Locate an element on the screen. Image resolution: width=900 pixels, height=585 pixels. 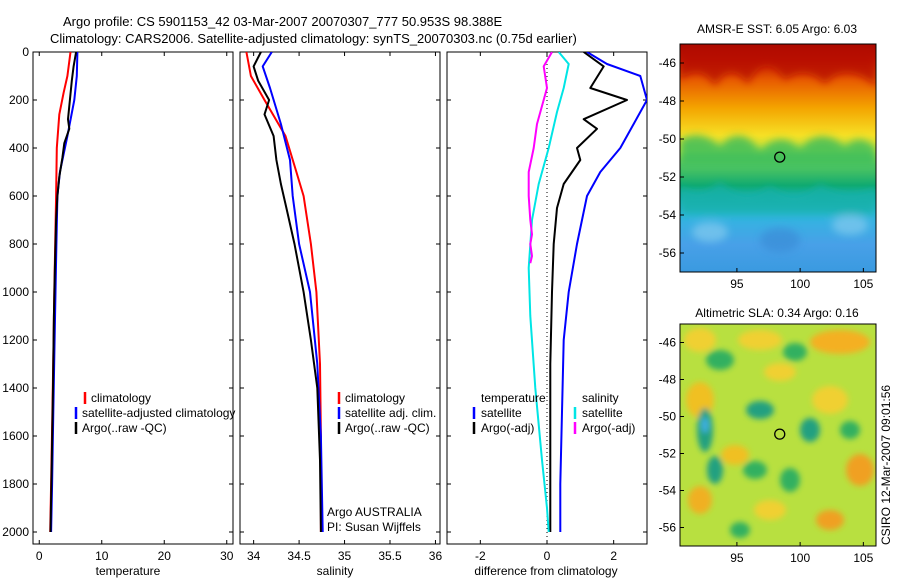
x-tick-label: -2 is located at coordinates (480, 556).